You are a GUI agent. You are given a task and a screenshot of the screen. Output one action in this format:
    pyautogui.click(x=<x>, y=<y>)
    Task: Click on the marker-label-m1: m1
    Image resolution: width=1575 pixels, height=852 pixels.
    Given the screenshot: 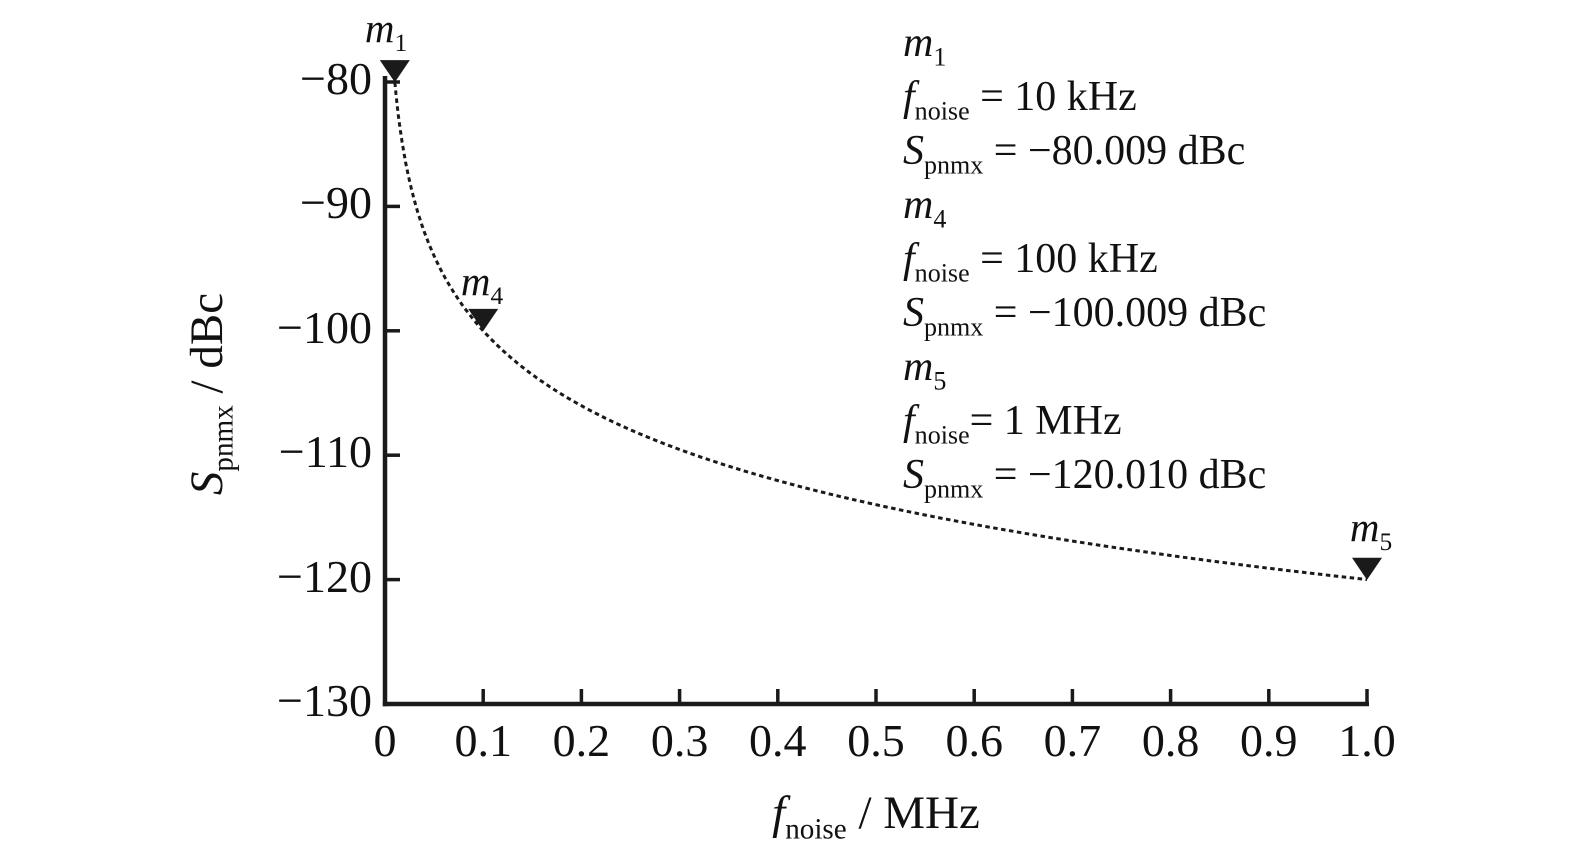 What is the action you would take?
    pyautogui.click(x=385, y=30)
    